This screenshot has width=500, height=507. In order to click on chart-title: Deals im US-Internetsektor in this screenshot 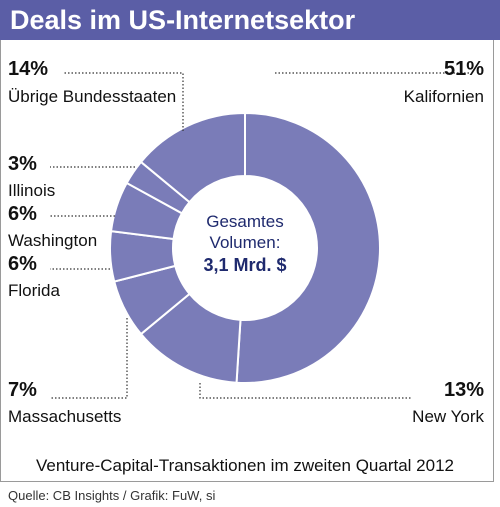, I will do `click(183, 20)`.